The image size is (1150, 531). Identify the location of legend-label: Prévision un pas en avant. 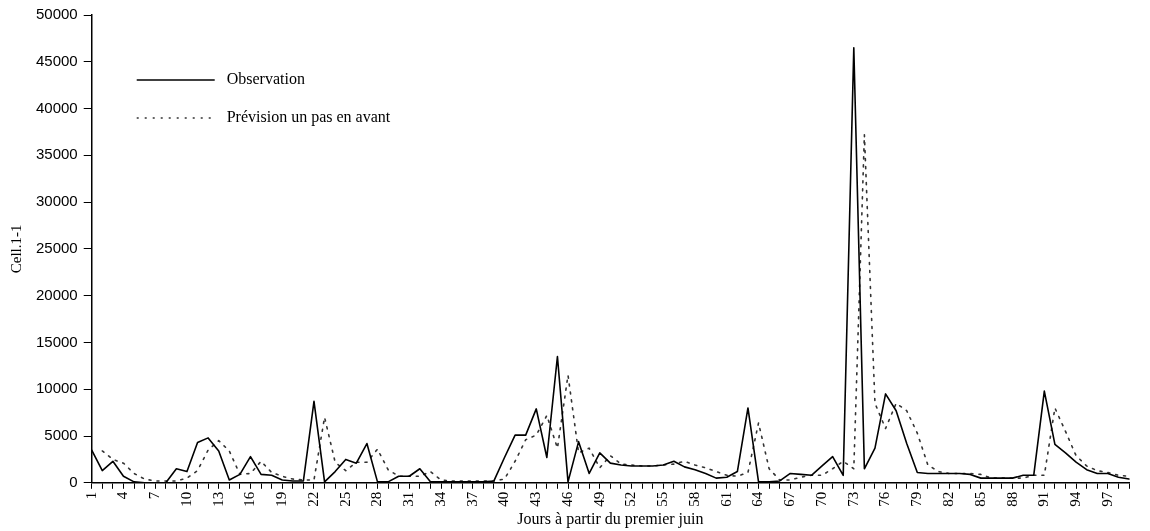
(308, 117).